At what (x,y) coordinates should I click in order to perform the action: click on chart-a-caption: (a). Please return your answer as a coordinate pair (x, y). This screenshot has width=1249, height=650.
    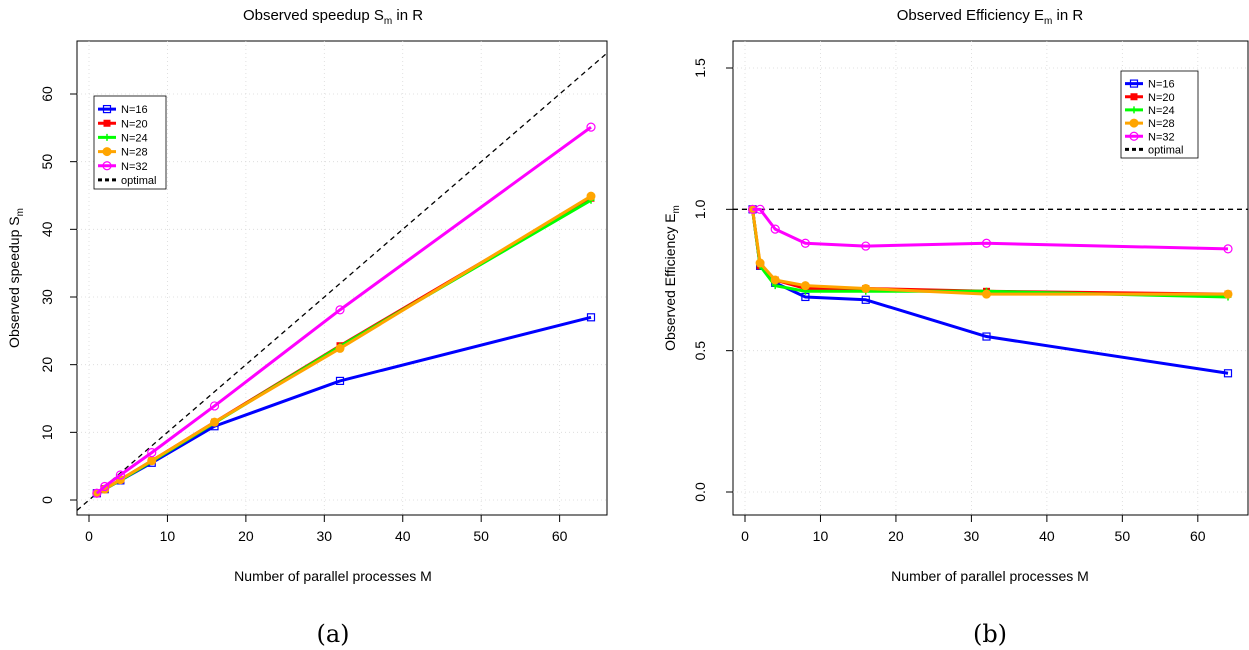
    Looking at the image, I should click on (332, 634).